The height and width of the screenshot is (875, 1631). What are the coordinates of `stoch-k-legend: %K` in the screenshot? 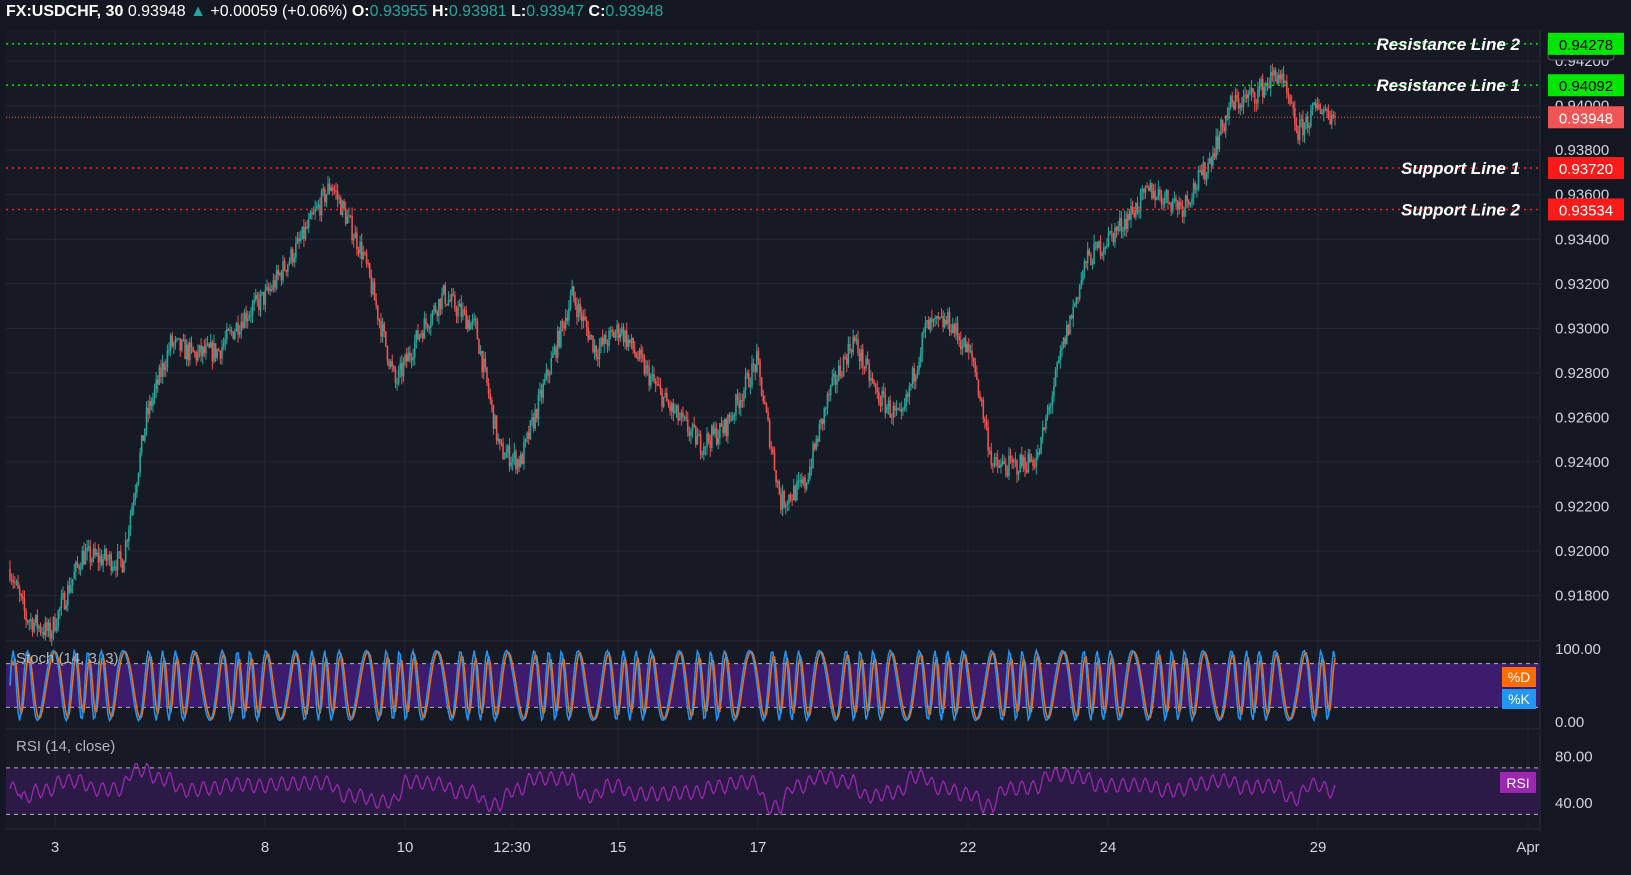 It's located at (1519, 699).